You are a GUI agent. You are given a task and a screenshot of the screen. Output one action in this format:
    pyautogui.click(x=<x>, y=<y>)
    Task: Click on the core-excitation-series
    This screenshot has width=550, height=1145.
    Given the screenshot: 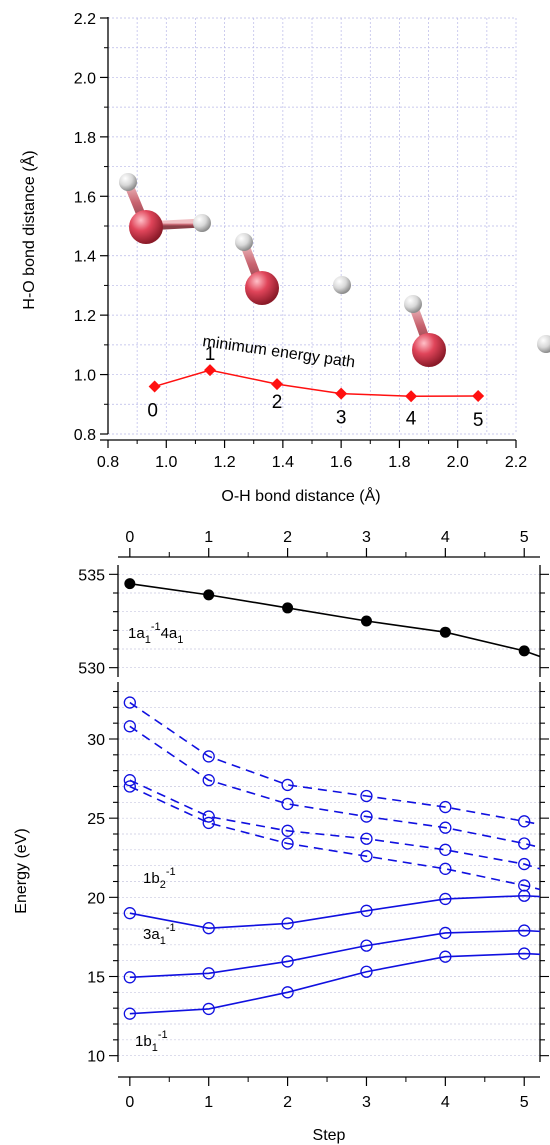 What is the action you would take?
    pyautogui.click(x=332, y=618)
    